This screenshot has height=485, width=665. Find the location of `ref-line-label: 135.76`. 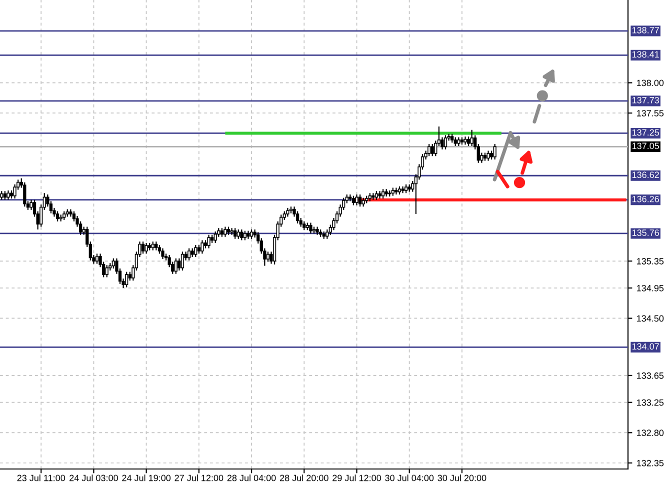

ref-line-label: 135.76 is located at coordinates (645, 233).